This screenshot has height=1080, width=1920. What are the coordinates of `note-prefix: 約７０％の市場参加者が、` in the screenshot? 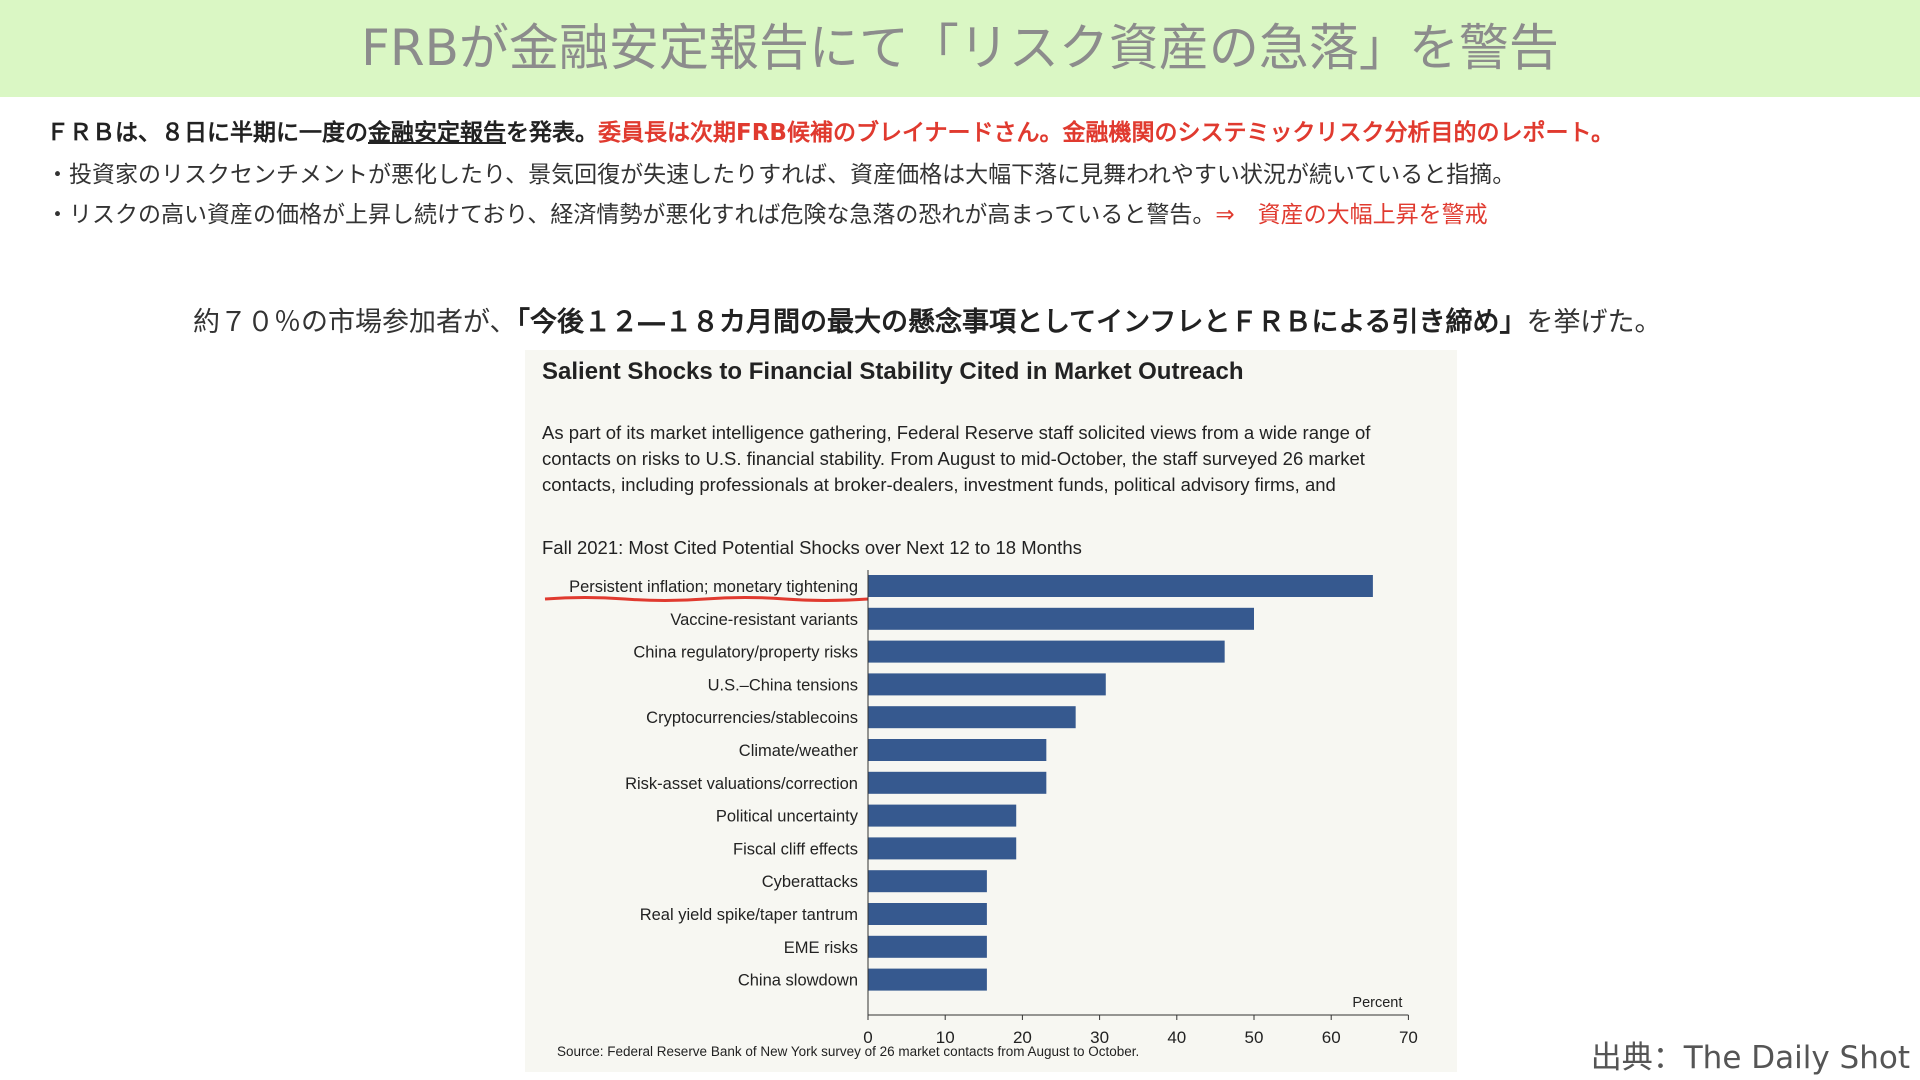 It's located at (355, 322).